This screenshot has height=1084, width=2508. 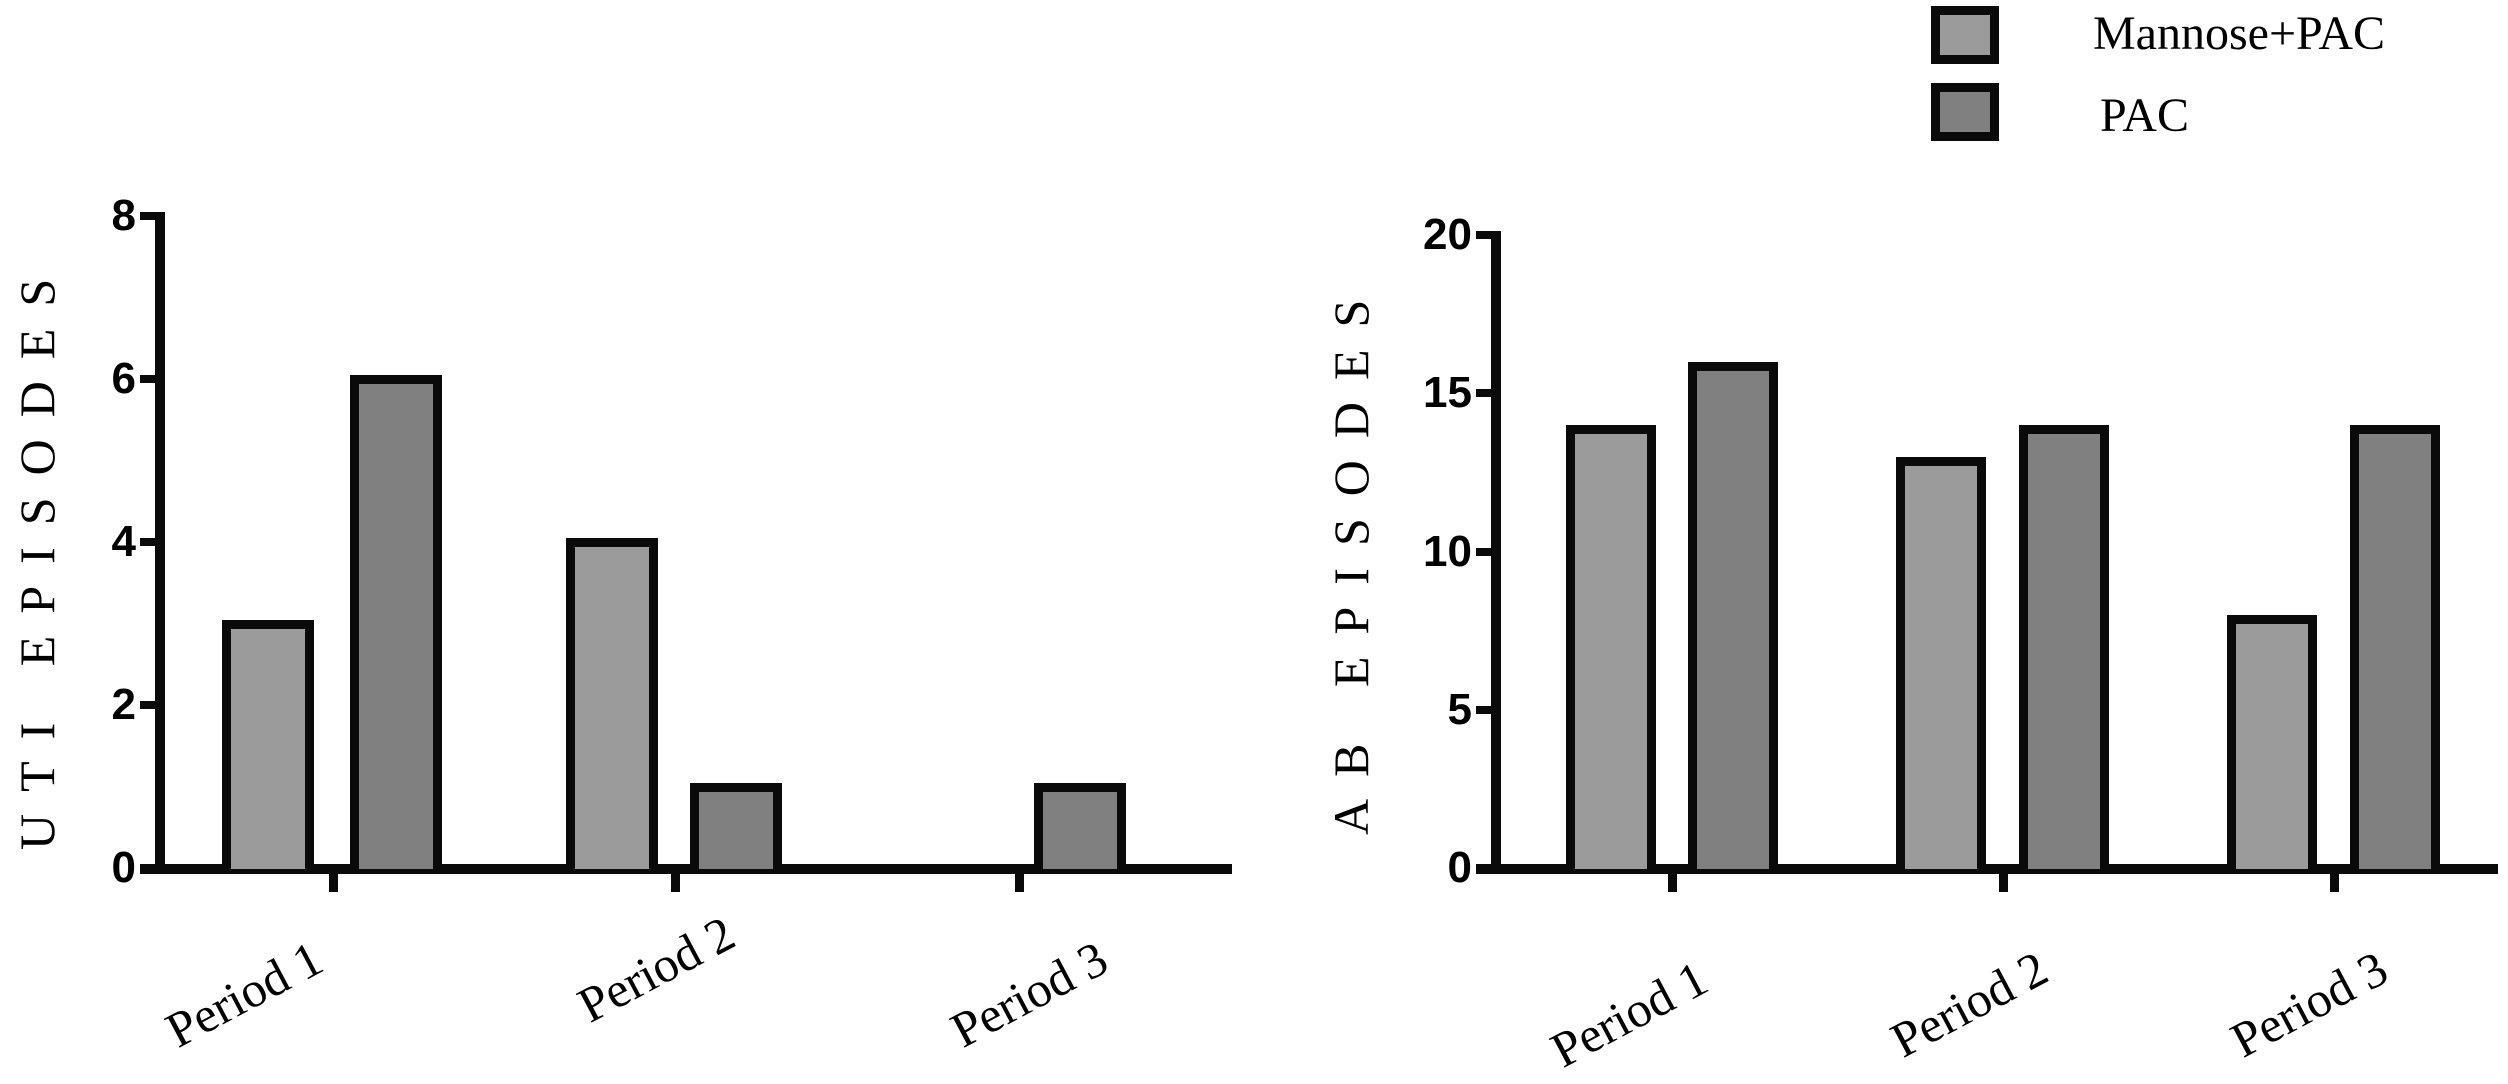 What do you see at coordinates (1029, 994) in the screenshot?
I see `uti-xtick-label: Period 3` at bounding box center [1029, 994].